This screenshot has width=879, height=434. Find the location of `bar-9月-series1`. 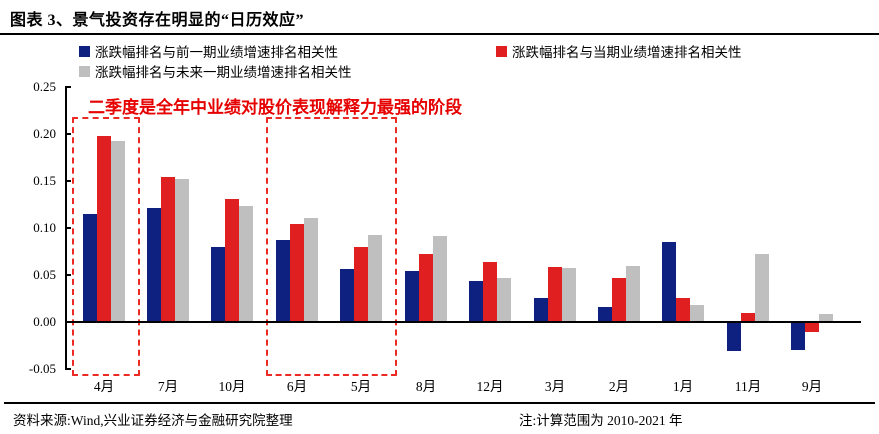

bar-9月-series1 is located at coordinates (798, 336).